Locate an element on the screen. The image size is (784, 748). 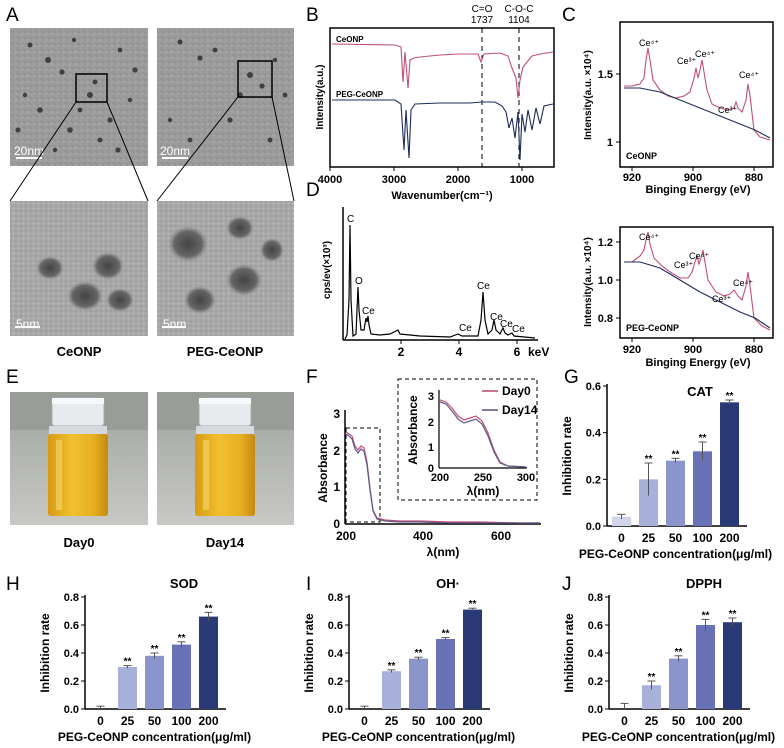
panel-label-i: I is located at coordinates (308, 584).